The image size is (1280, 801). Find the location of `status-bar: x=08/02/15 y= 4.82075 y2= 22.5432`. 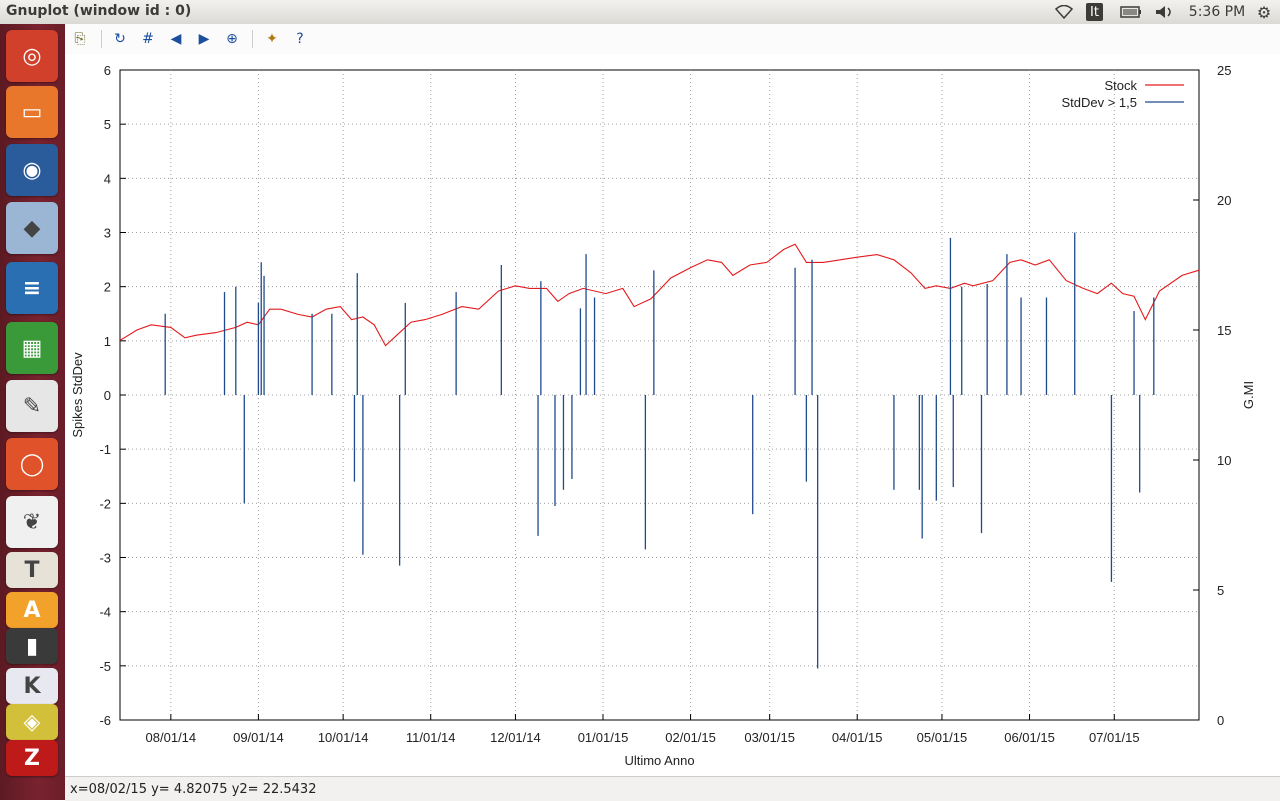

status-bar: x=08/02/15 y= 4.82075 y2= 22.5432 is located at coordinates (672, 788).